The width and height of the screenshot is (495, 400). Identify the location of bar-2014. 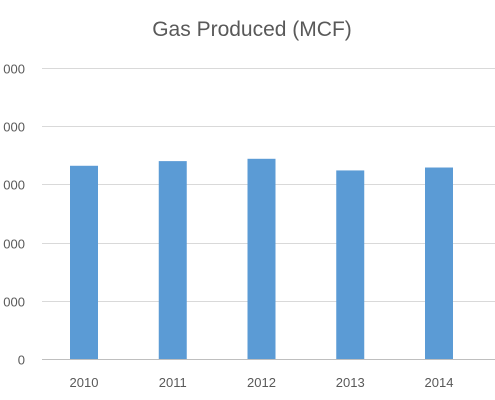
(439, 263).